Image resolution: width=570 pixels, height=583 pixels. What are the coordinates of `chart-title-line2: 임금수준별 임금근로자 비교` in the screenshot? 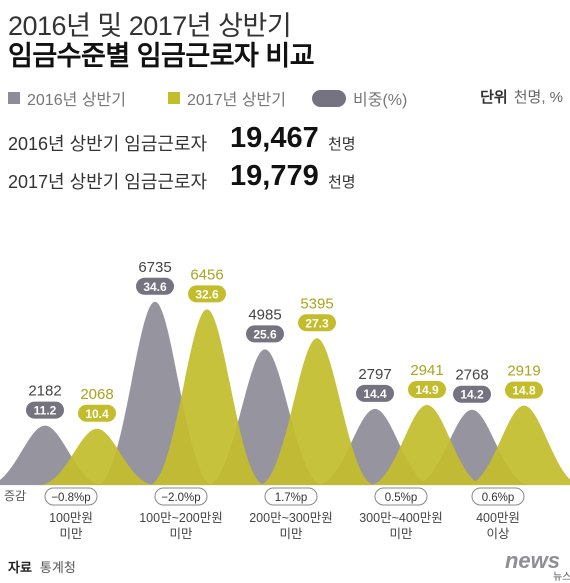 It's located at (161, 56).